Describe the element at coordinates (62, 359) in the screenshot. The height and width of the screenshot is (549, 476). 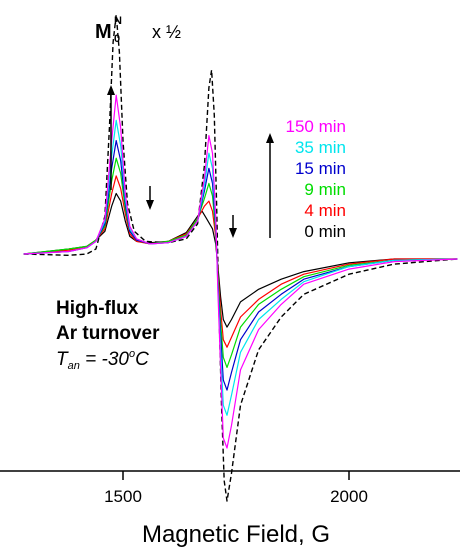
I see `temp-t: T` at that location.